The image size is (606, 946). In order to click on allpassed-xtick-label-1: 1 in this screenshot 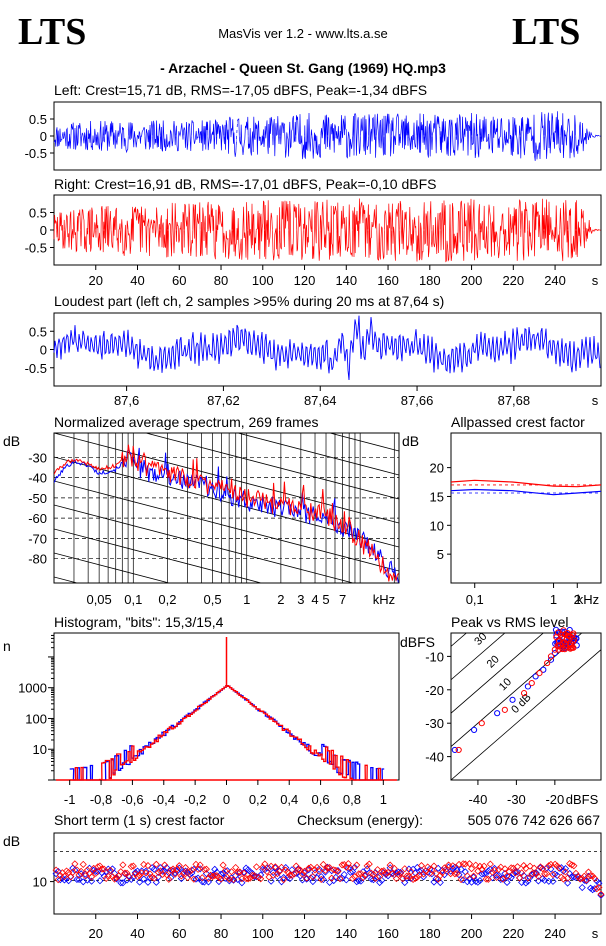, I will do `click(553, 599)`.